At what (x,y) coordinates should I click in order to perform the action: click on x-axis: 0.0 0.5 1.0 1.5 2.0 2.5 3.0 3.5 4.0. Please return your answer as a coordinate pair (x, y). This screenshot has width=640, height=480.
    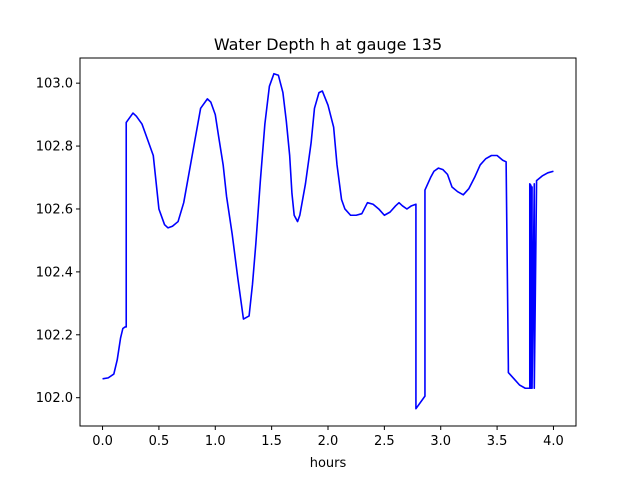
    Looking at the image, I should click on (328, 437).